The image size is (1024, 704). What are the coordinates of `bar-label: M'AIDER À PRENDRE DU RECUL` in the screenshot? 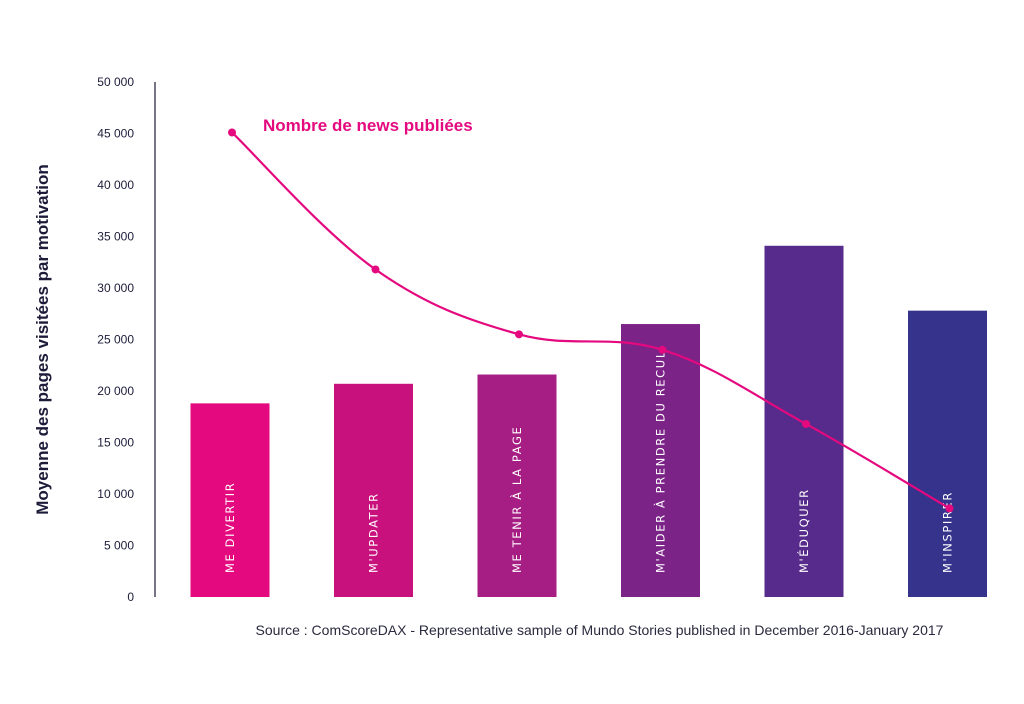 It's located at (660, 461).